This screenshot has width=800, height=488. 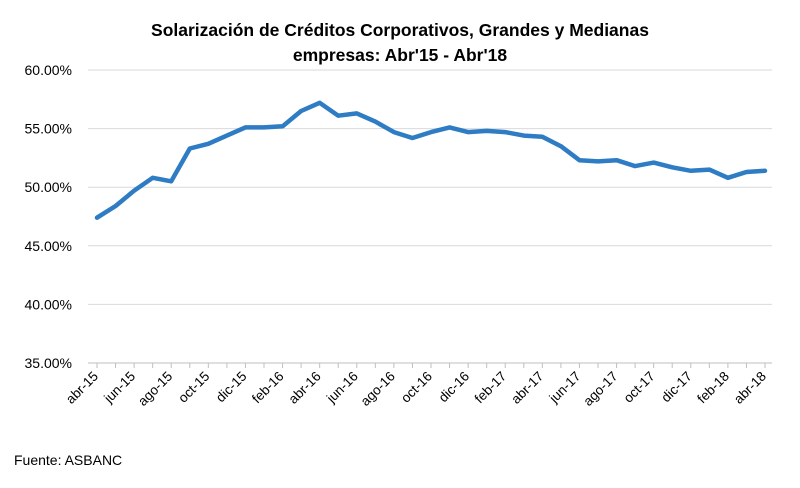 What do you see at coordinates (639, 387) in the screenshot?
I see `x-tick-label: oct-17` at bounding box center [639, 387].